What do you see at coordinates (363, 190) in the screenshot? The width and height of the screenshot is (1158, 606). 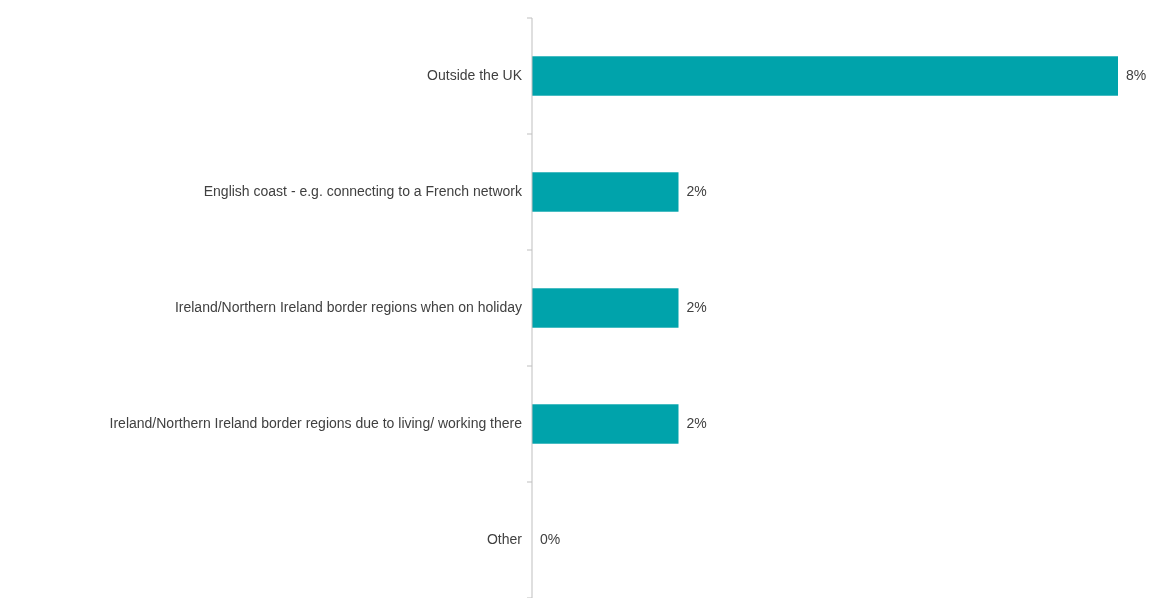 I see `y-tick-label: English coast - e.g. connecting to a French network` at bounding box center [363, 190].